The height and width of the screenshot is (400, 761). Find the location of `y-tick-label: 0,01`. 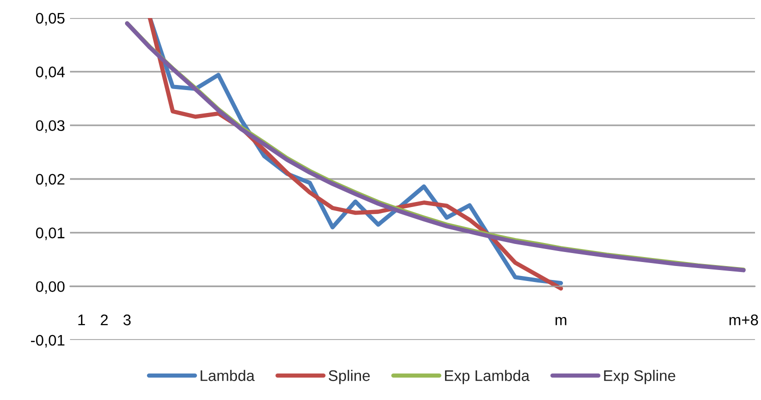

y-tick-label: 0,01 is located at coordinates (50, 234).